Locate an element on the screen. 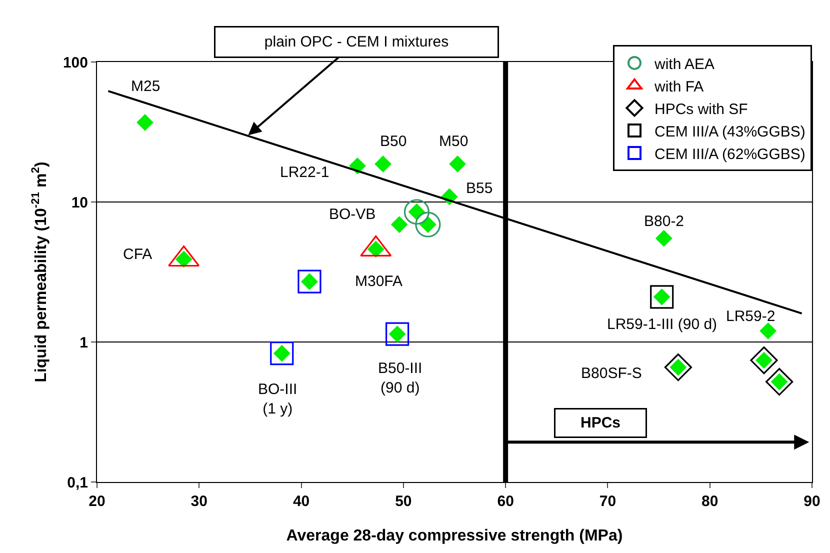  legend-label: CEM III/A (43%GGBS) is located at coordinates (730, 131).